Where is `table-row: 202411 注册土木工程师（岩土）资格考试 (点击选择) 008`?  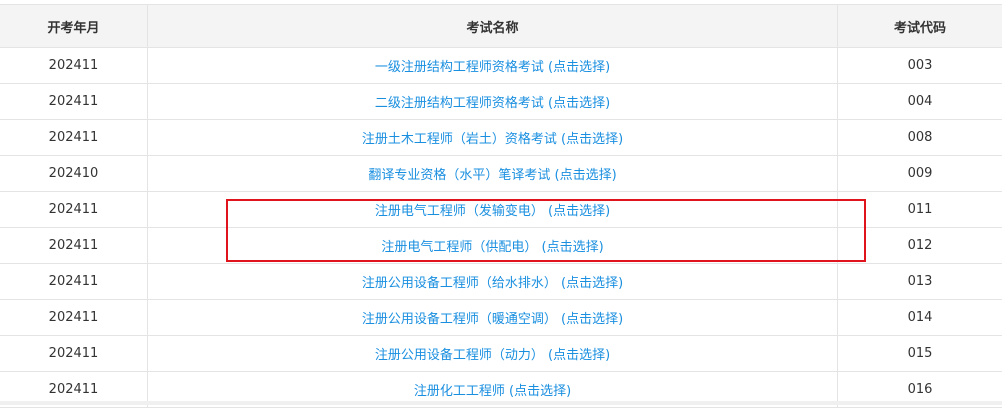
table-row: 202411 注册土木工程师（岩土）资格考试 (点击选择) 008 is located at coordinates (501, 138).